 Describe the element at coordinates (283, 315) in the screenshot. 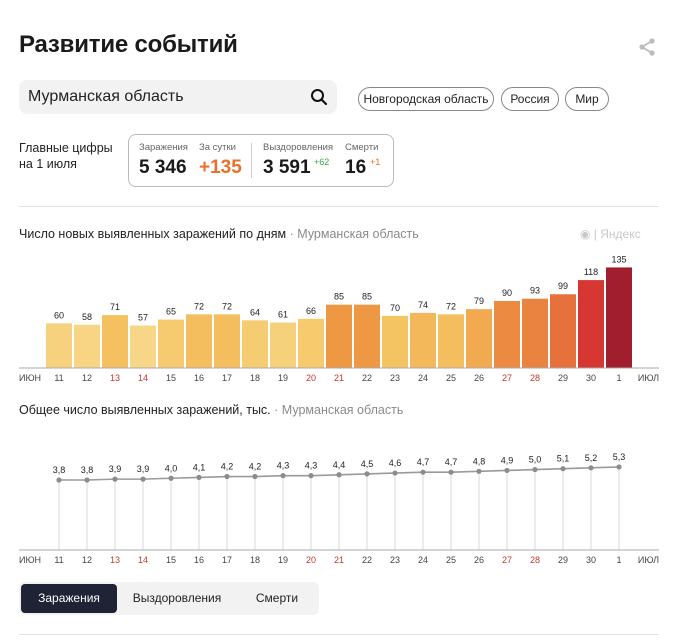

I see `bar-value-label: 61` at that location.